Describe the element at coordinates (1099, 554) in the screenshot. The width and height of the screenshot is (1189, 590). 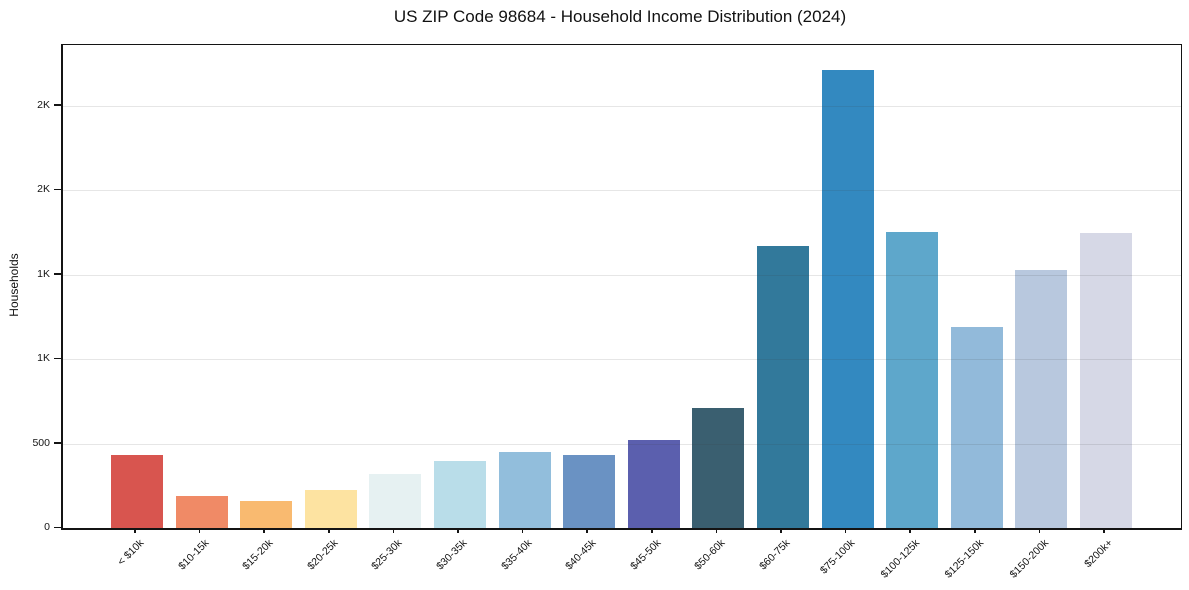
I see `x-tick-label: $200k+` at that location.